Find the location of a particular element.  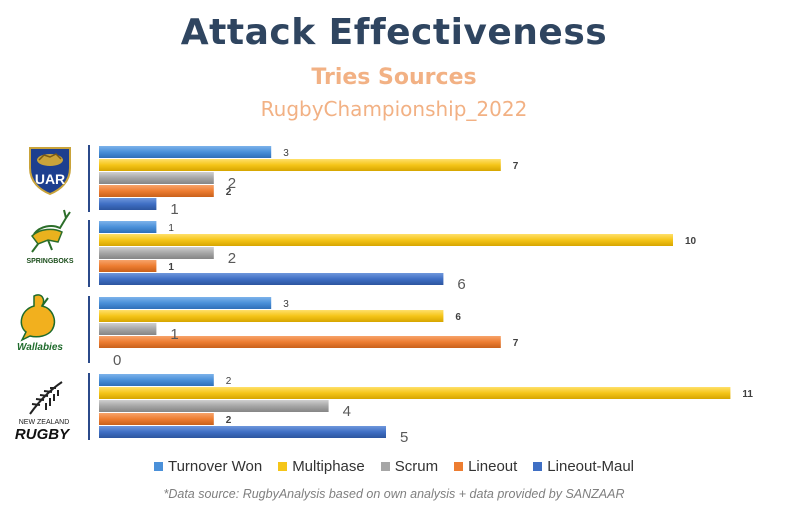

legend-item: Turnover Won is located at coordinates (208, 466).